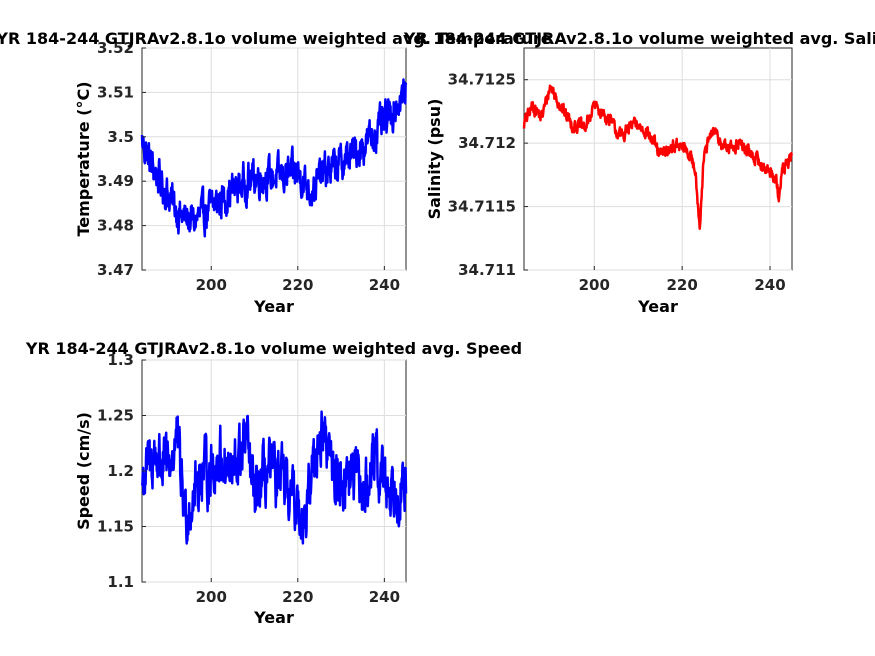  Describe the element at coordinates (297, 597) in the screenshot. I see `speed-x-tick-label: 220` at that location.